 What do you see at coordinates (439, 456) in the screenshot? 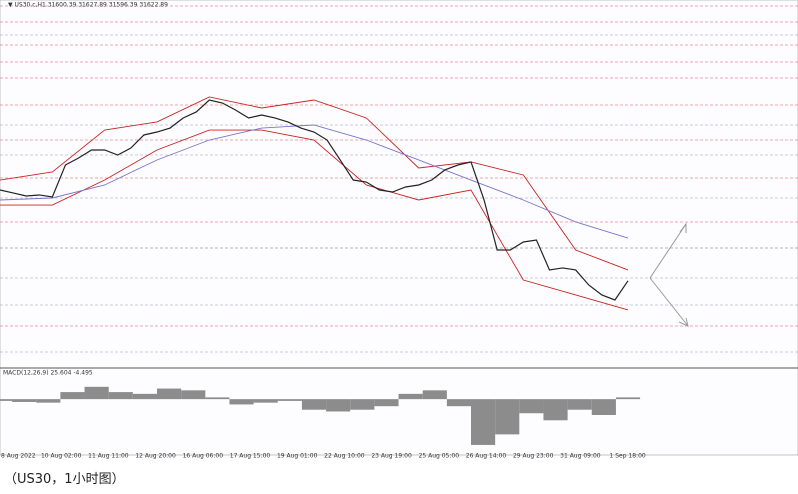
I see `x-tick-label: 25 Aug 05:00` at bounding box center [439, 456].